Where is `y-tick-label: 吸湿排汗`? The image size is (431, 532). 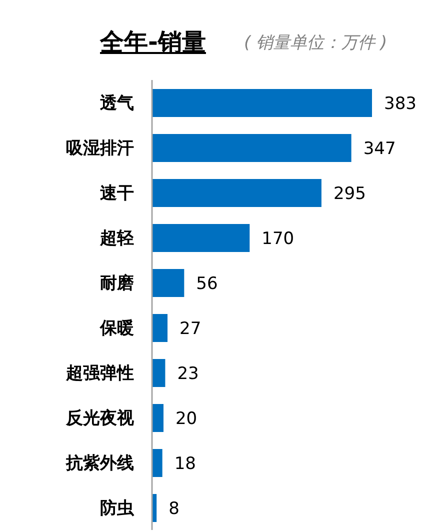 y-tick-label: 吸湿排汗 is located at coordinates (100, 148).